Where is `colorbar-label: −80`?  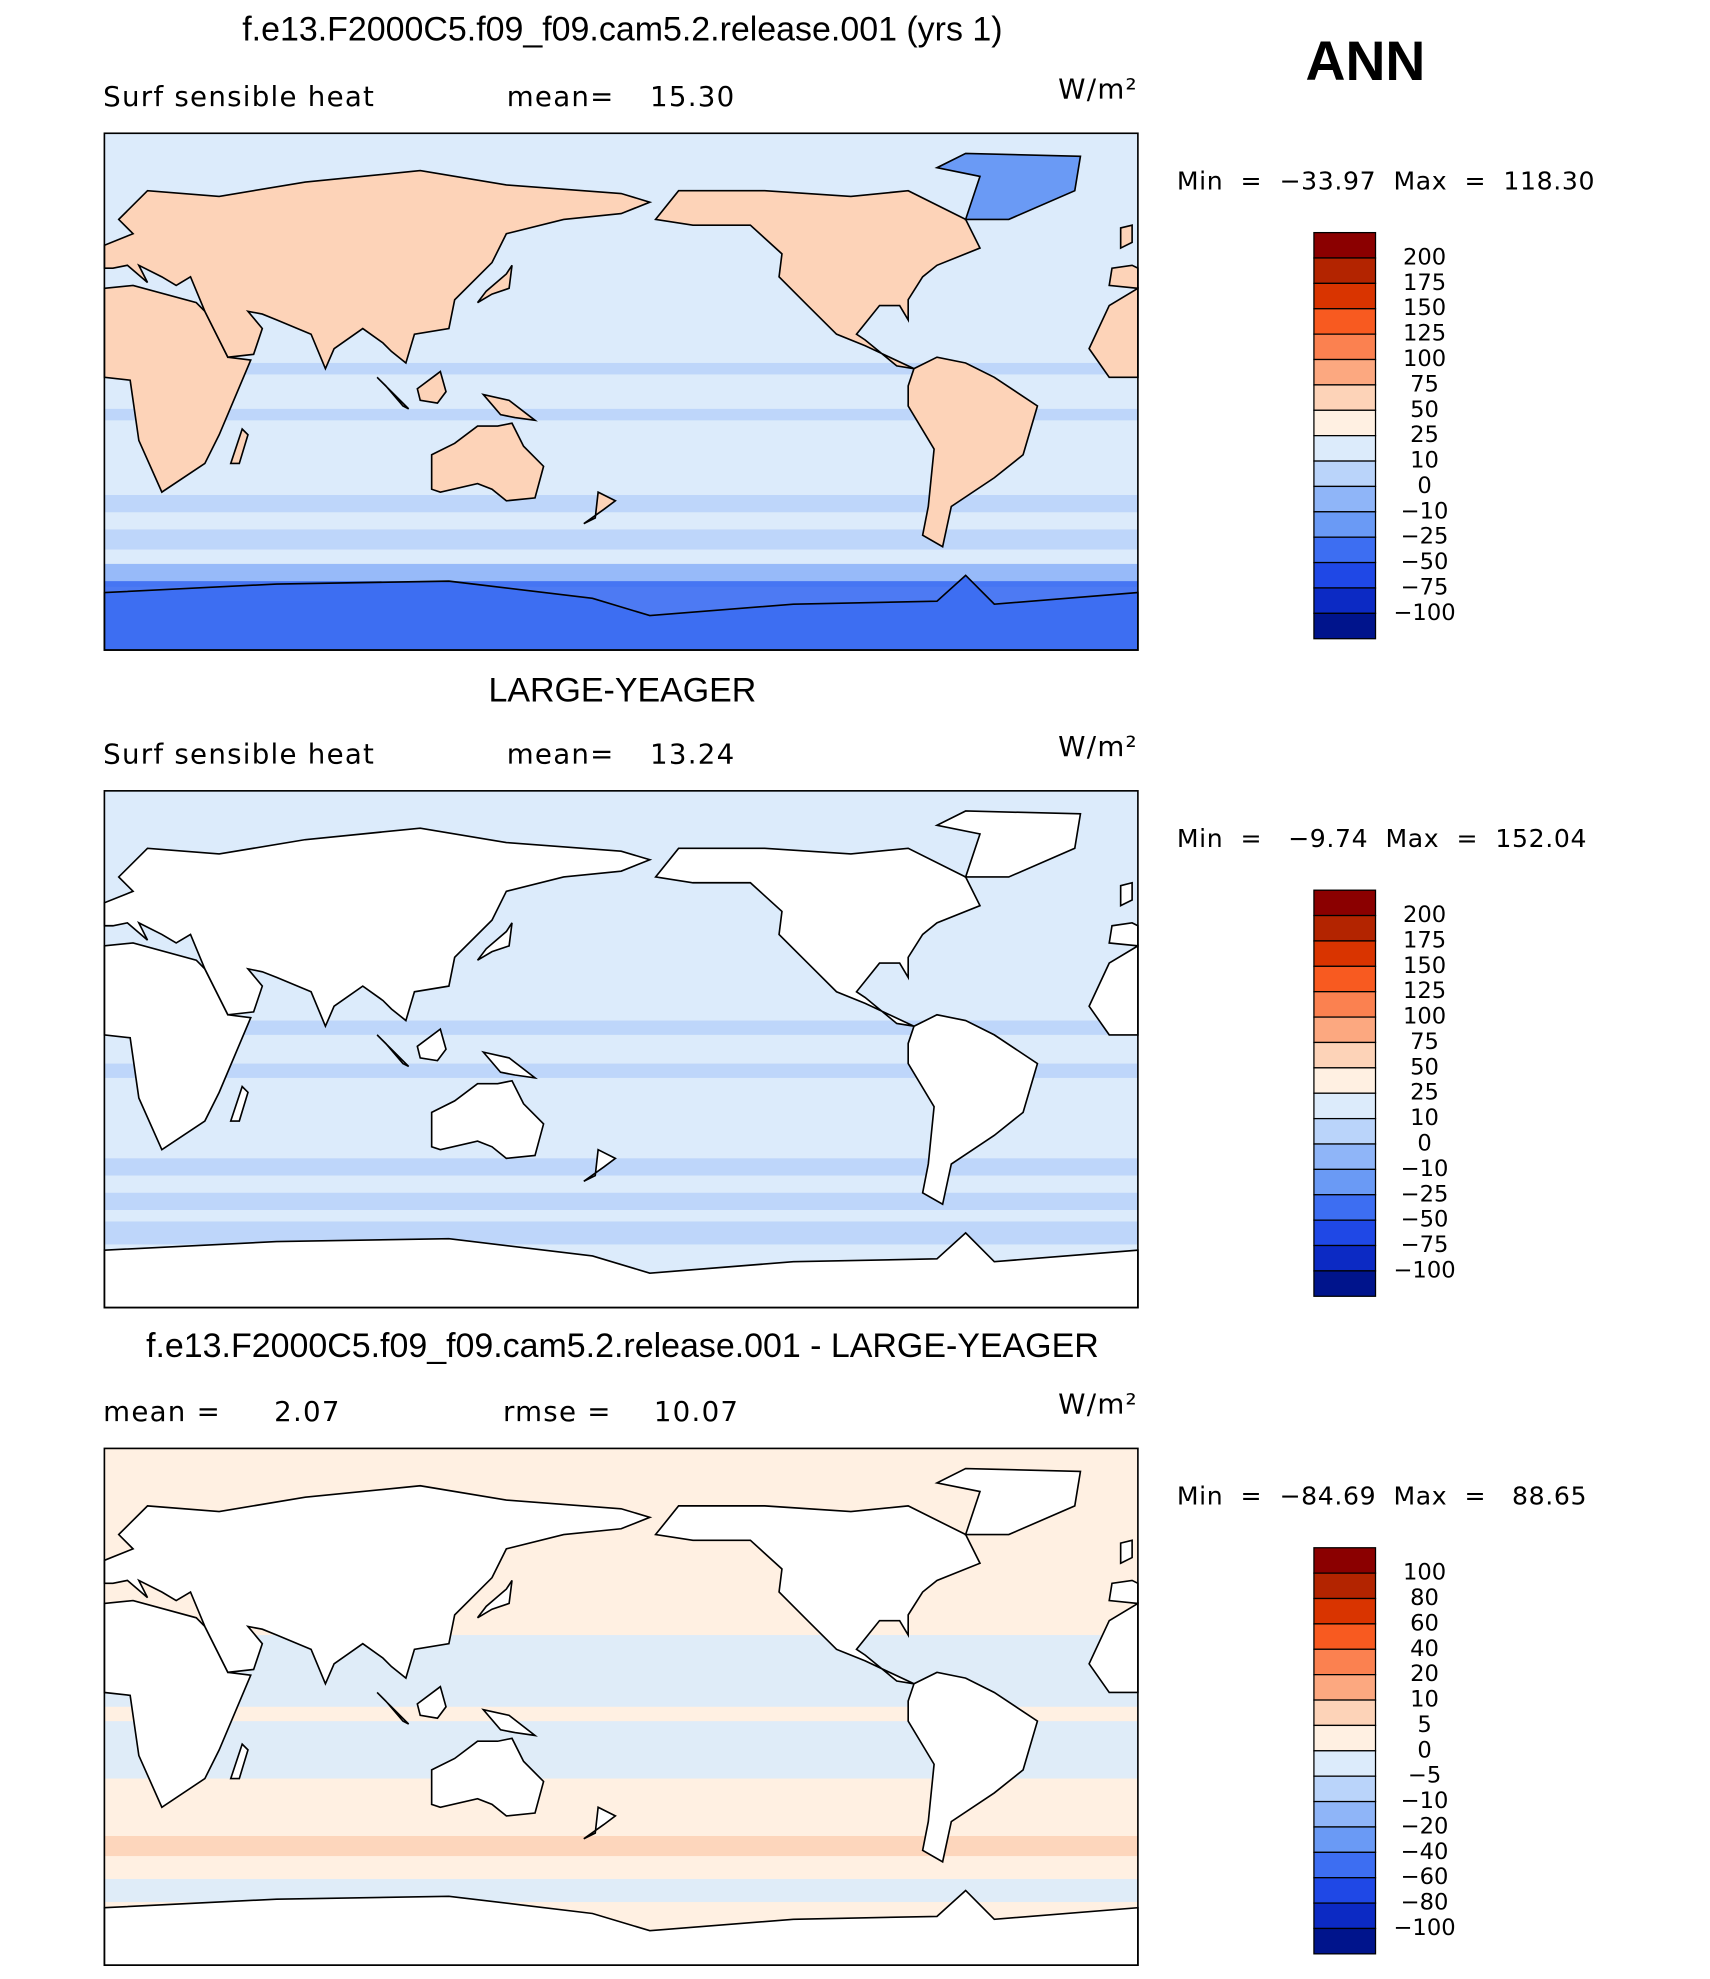
colorbar-label: −80 is located at coordinates (1425, 1903).